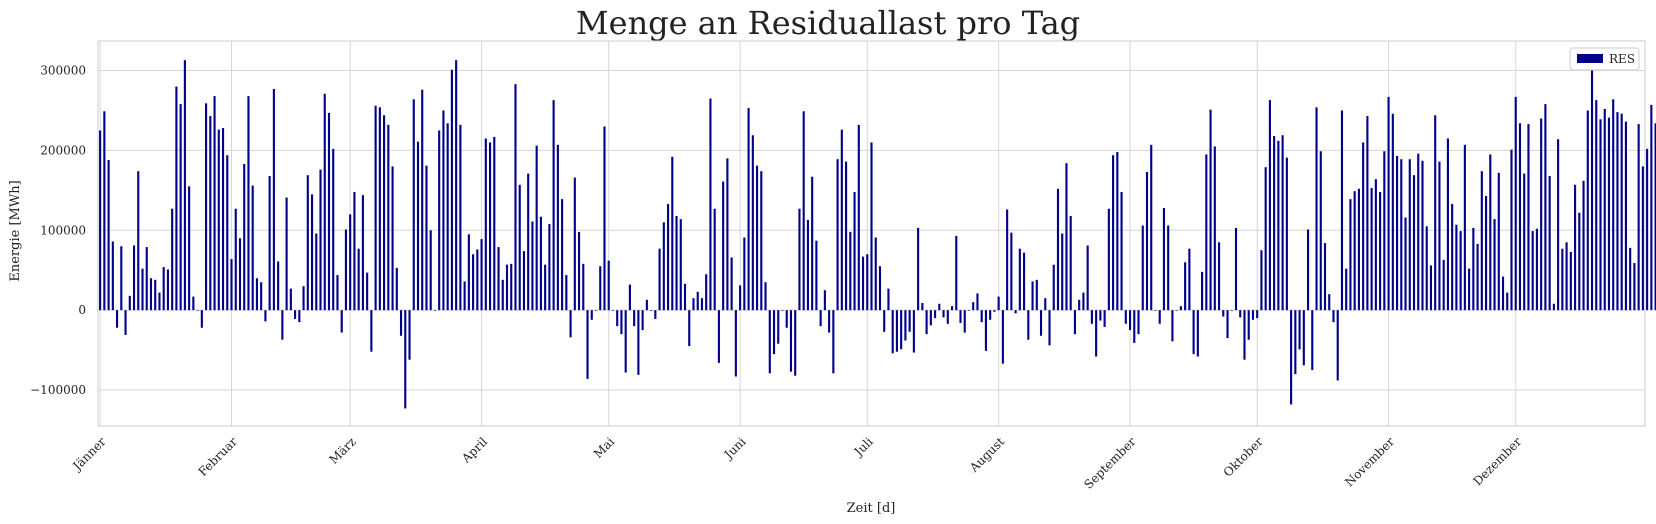  What do you see at coordinates (1604, 59) in the screenshot?
I see `legend-box` at bounding box center [1604, 59].